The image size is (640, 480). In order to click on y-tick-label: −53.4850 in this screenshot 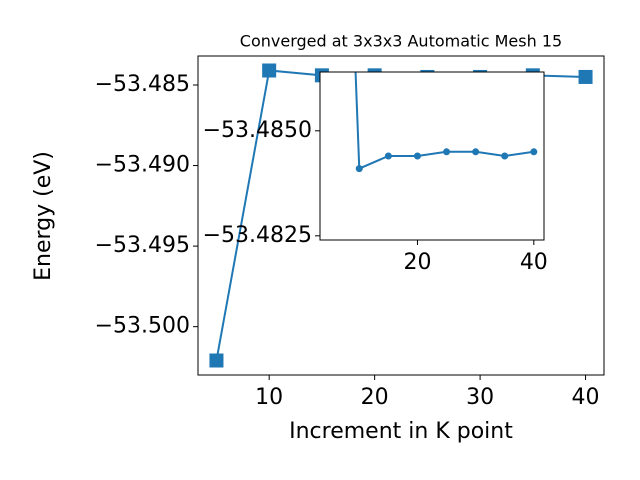, I will do `click(257, 130)`.